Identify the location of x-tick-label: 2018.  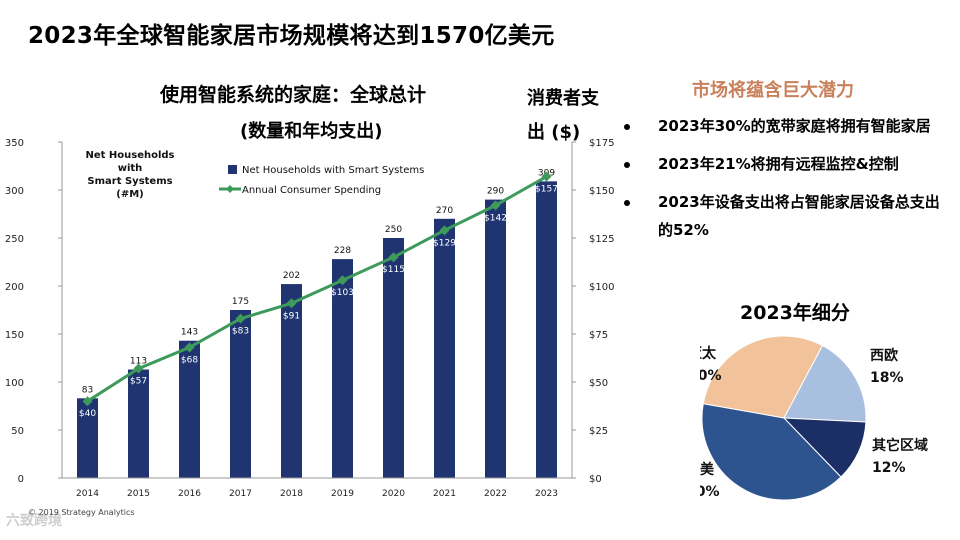
(291, 494).